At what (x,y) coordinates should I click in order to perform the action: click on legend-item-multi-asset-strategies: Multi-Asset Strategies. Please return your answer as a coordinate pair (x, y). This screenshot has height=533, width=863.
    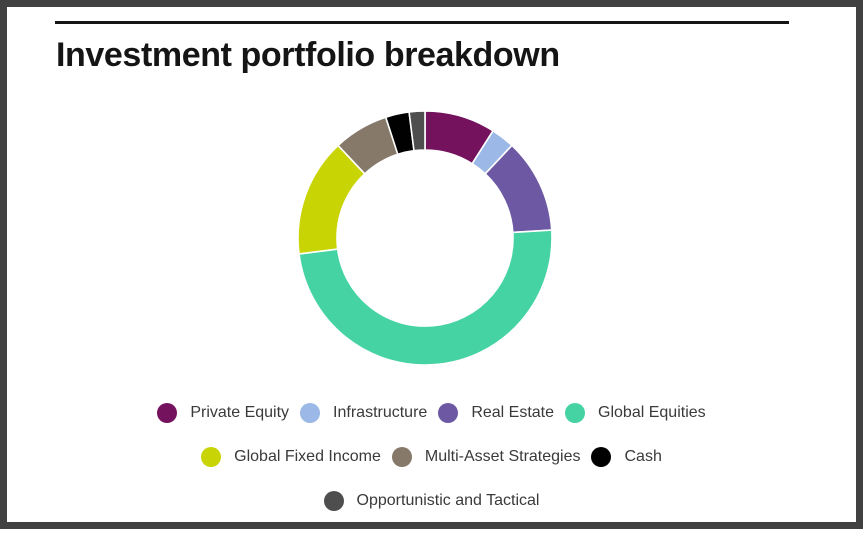
    Looking at the image, I should click on (486, 457).